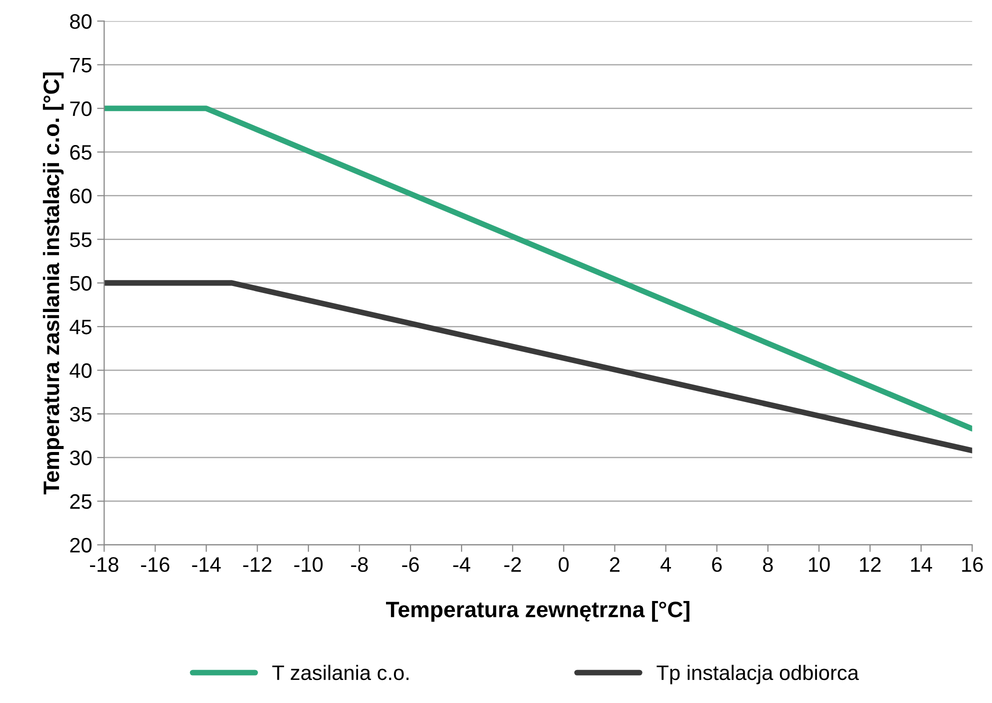 The image size is (992, 703). I want to click on y-tick-label: 60, so click(81, 196).